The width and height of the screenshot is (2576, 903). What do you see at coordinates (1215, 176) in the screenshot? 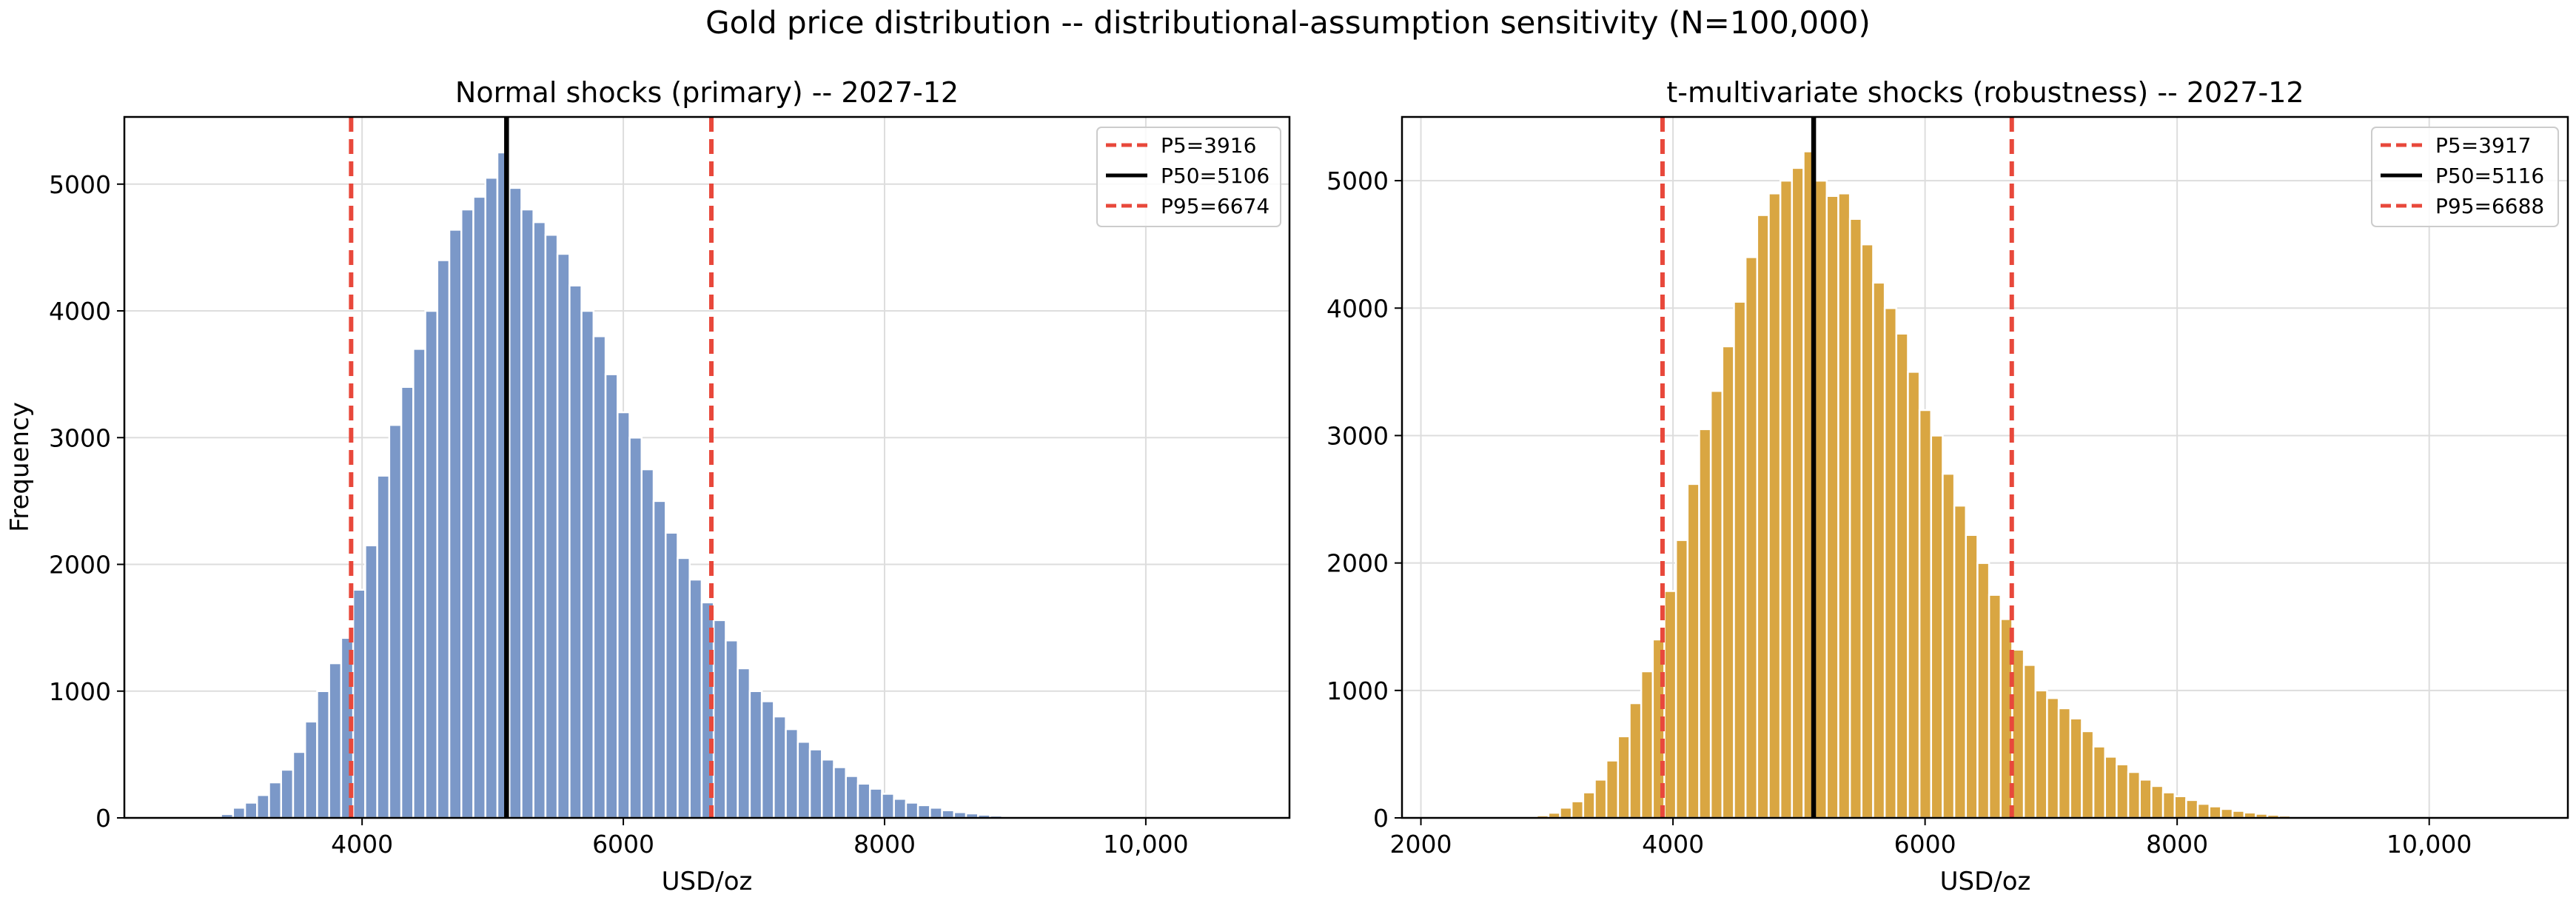
I see `legend-label-p50: P50=5106` at bounding box center [1215, 176].